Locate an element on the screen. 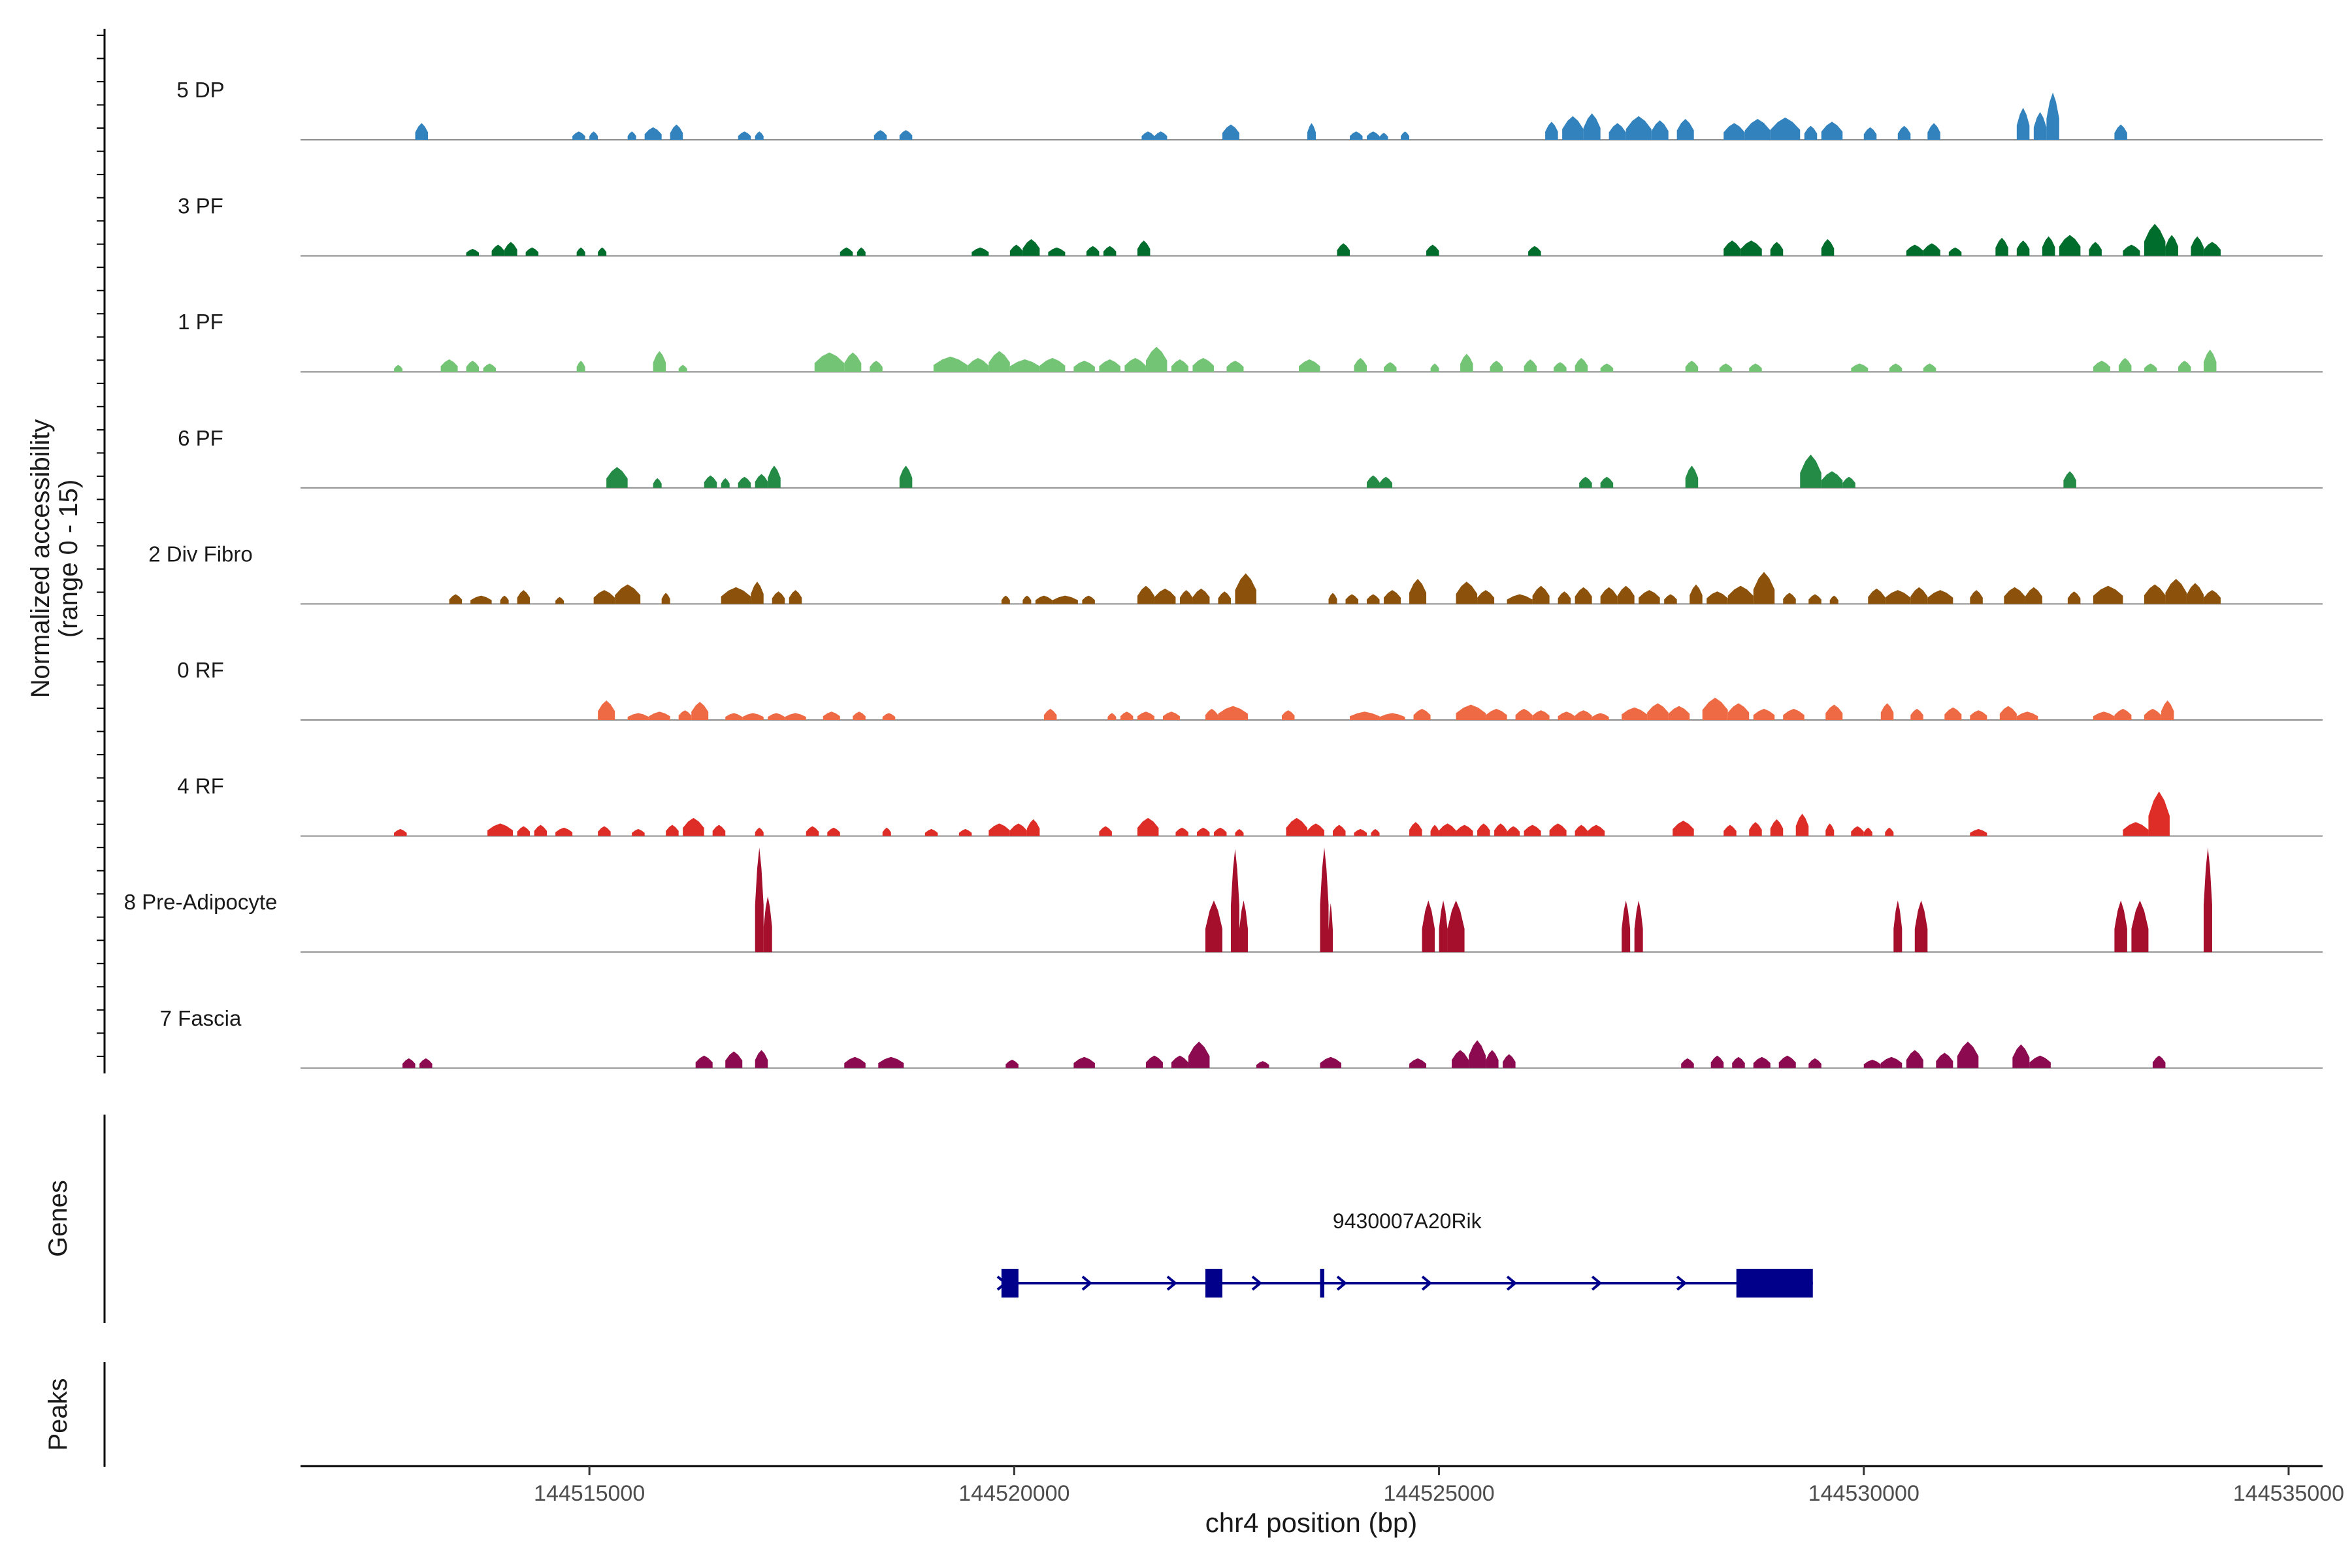 The height and width of the screenshot is (1568, 2352). x-tick-label: 144530000 is located at coordinates (1863, 1493).